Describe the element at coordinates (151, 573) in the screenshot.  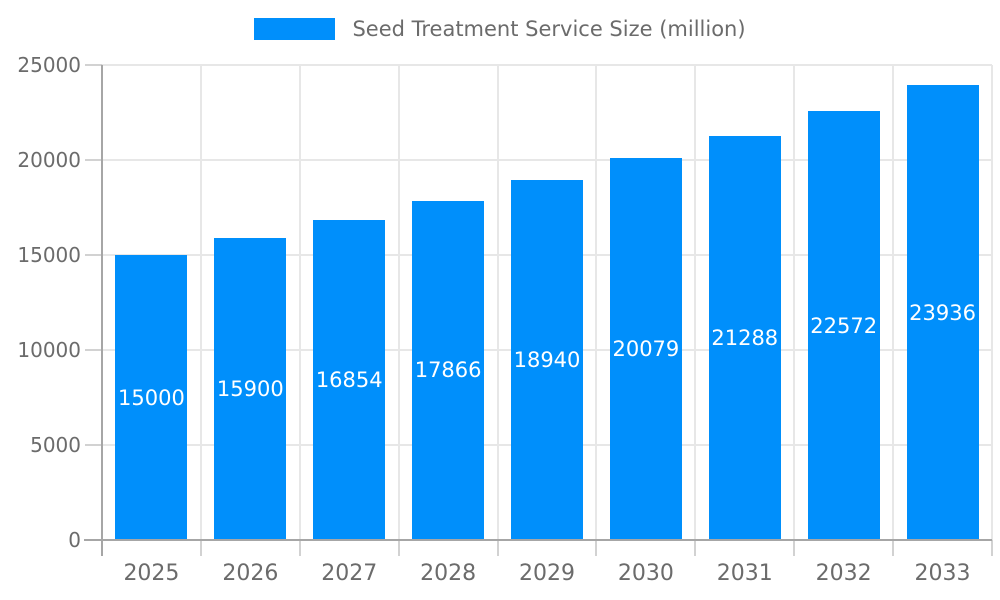
I see `x-axis-label: 2025` at that location.